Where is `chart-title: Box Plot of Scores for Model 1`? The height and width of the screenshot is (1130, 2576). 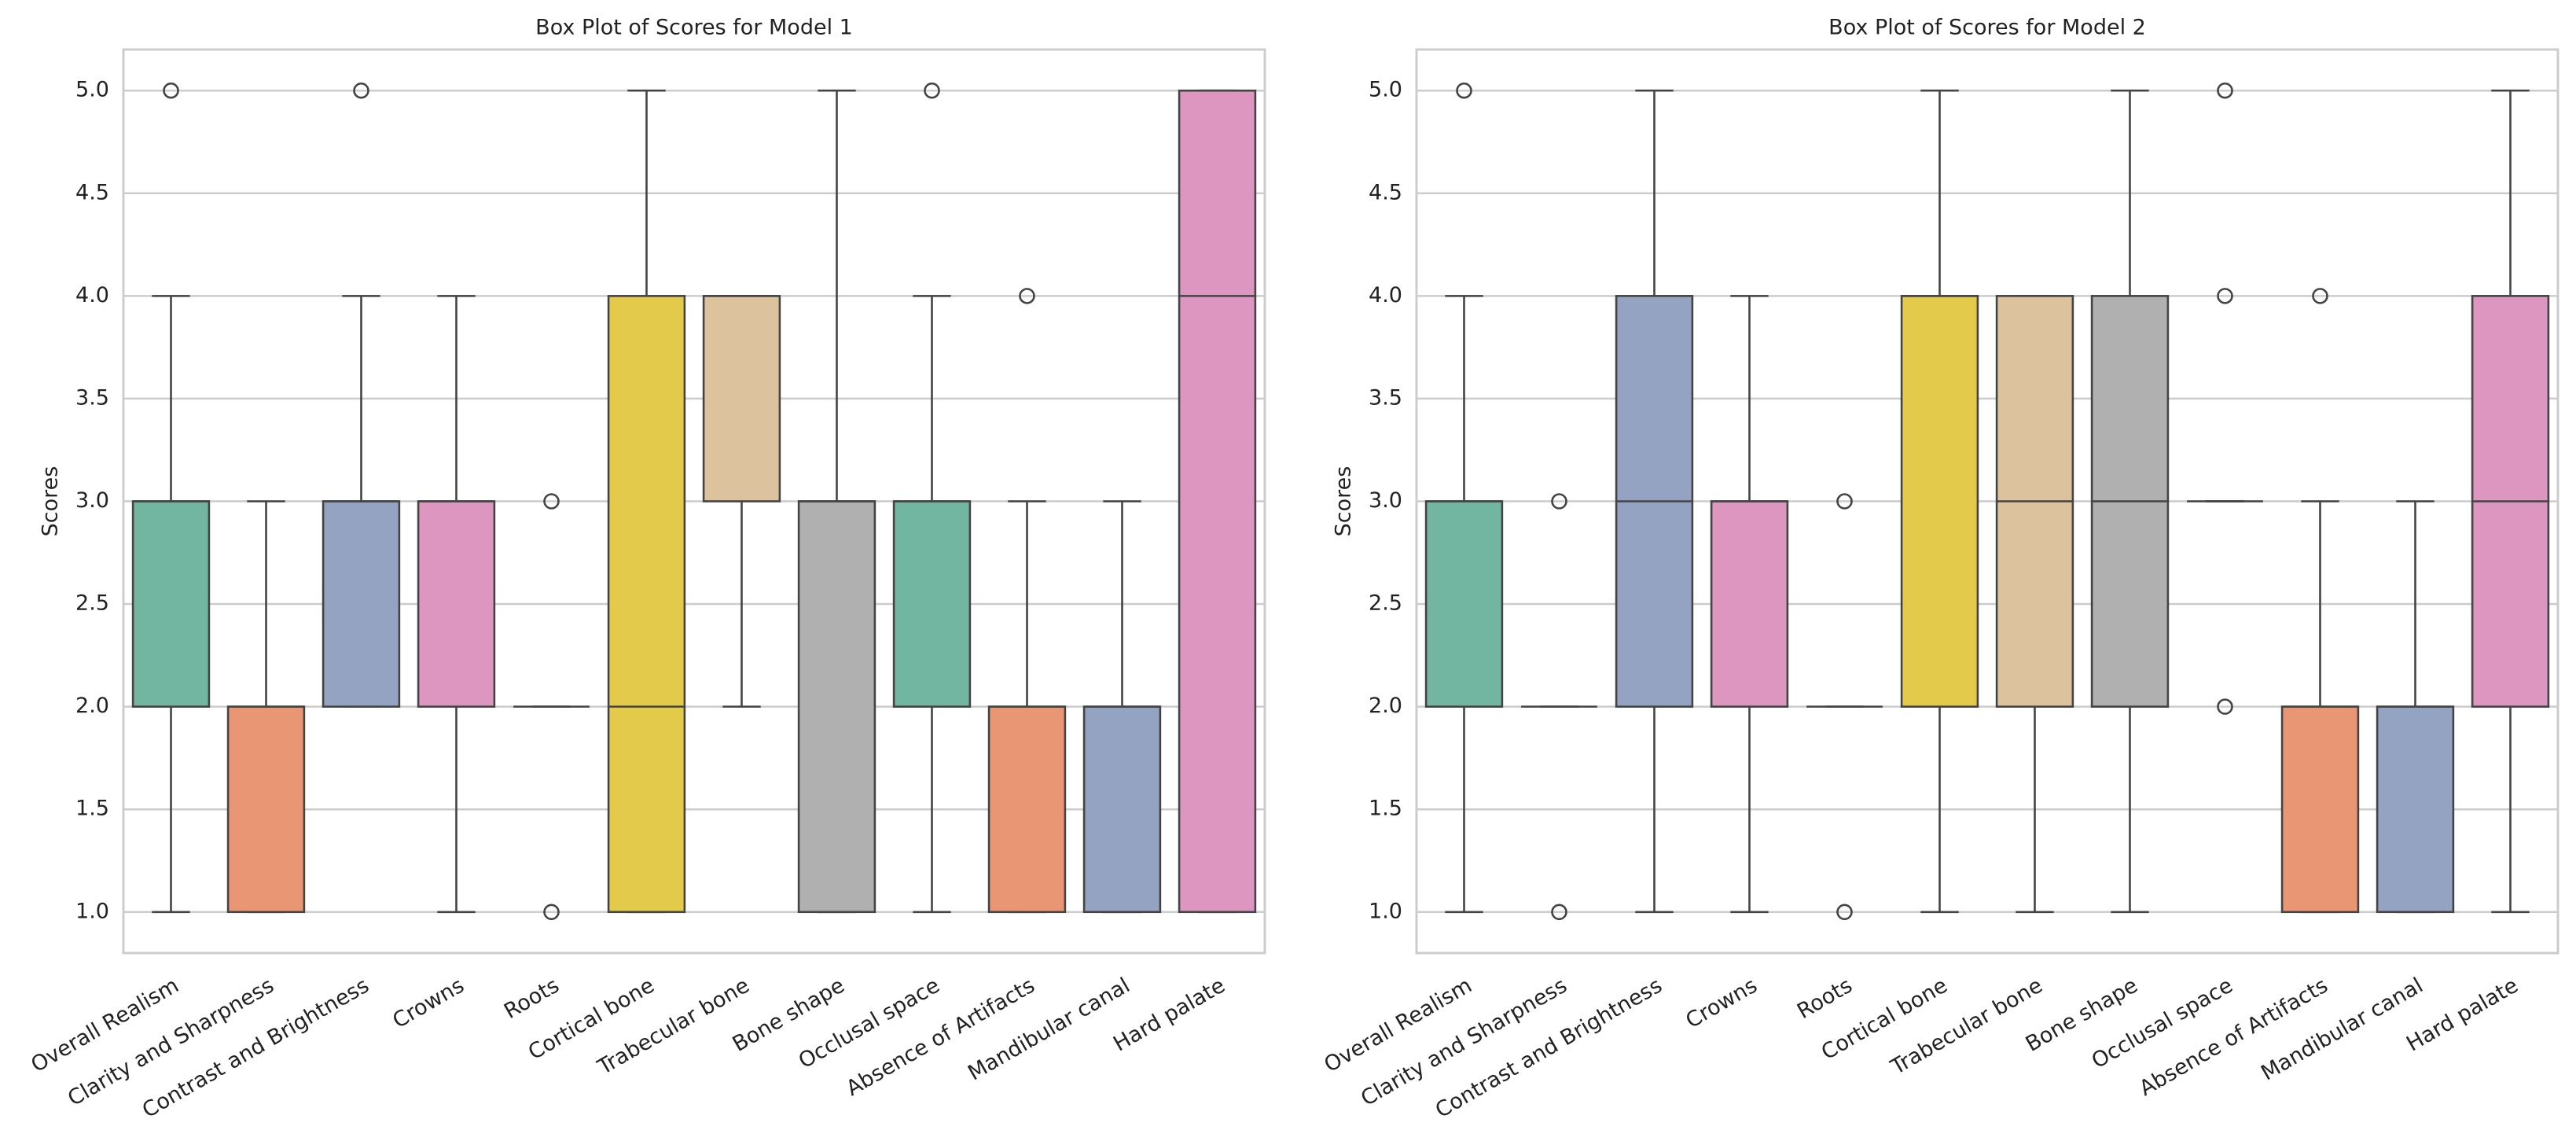
chart-title: Box Plot of Scores for Model 1 is located at coordinates (694, 28).